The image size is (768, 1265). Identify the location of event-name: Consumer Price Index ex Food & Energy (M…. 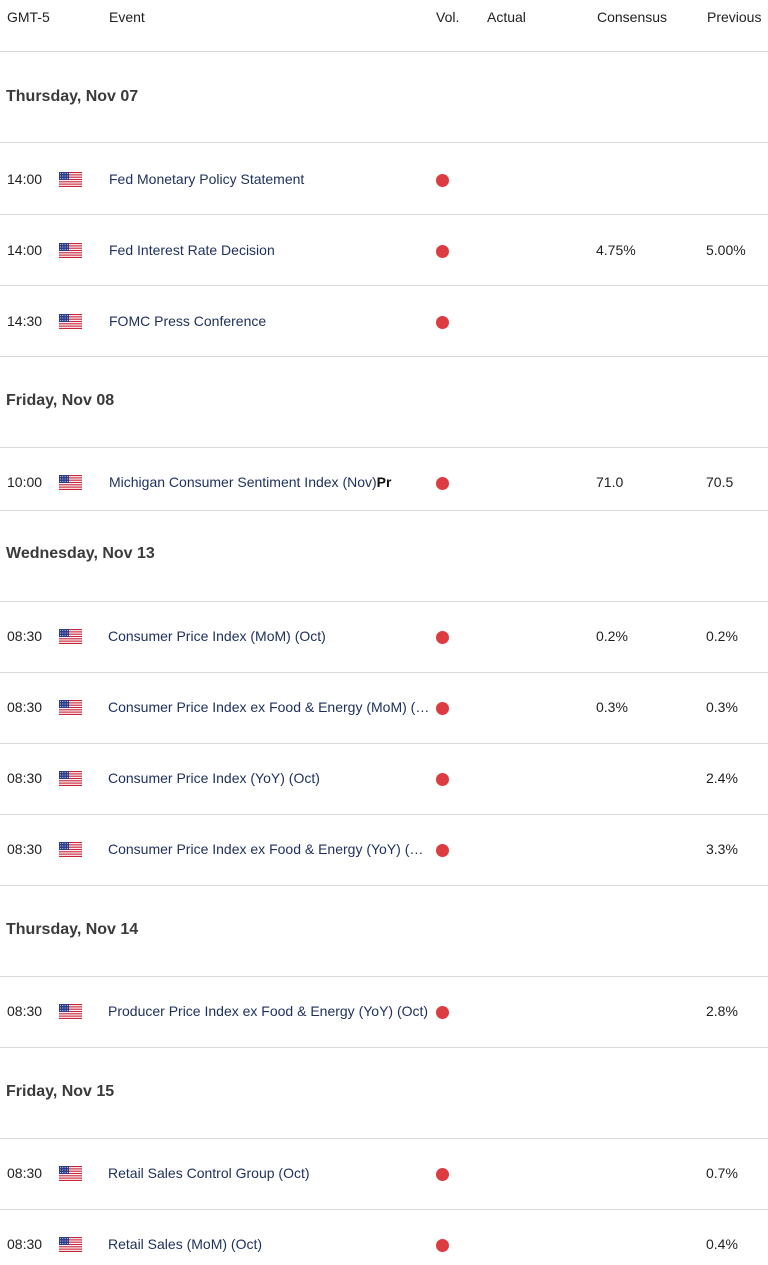
(271, 707).